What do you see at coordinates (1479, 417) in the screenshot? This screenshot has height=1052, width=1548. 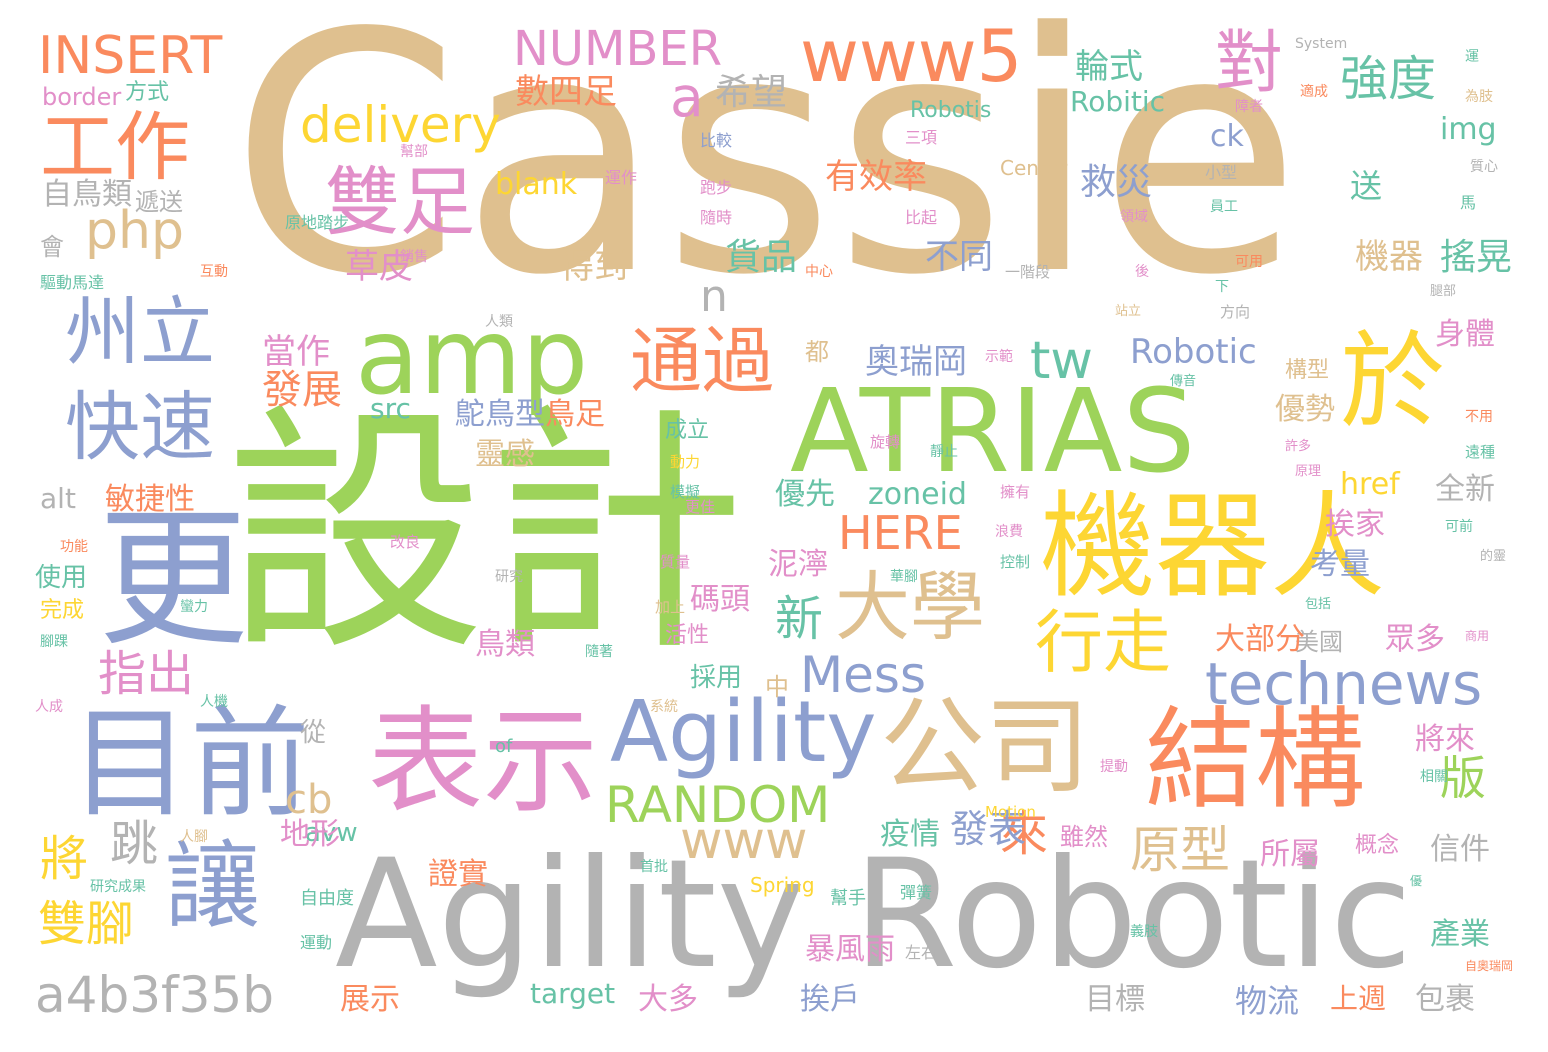 I see `cloud-word: 不用` at bounding box center [1479, 417].